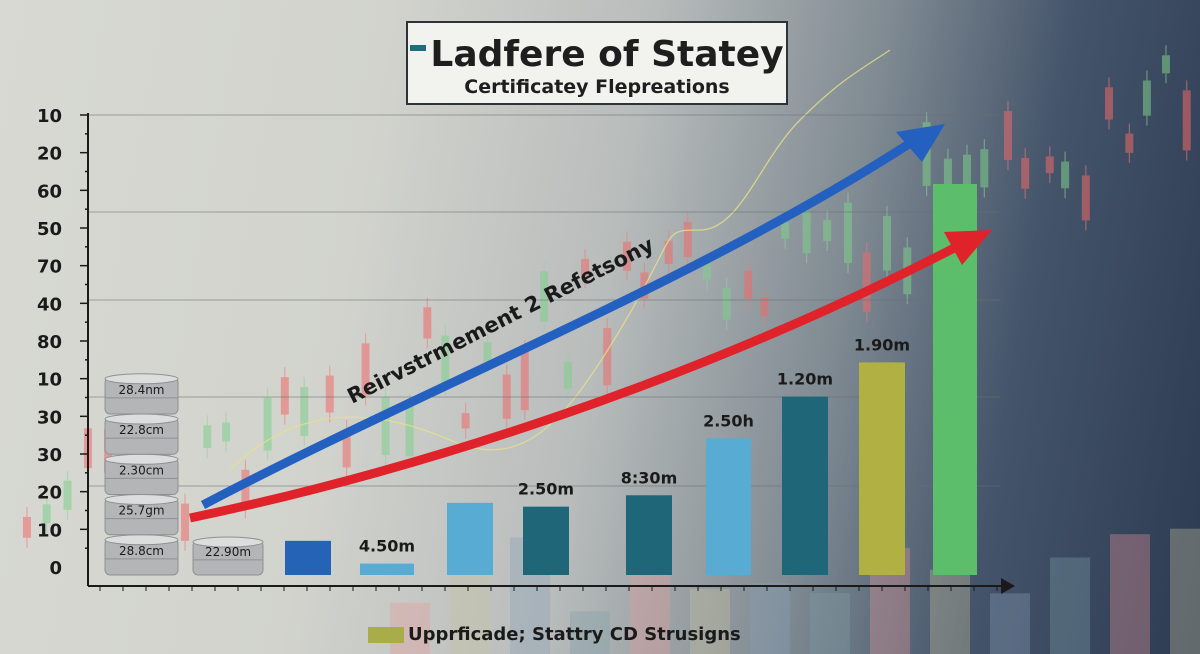 The image size is (1200, 654). What do you see at coordinates (228, 552) in the screenshot?
I see `coin-label: 22.90m` at bounding box center [228, 552].